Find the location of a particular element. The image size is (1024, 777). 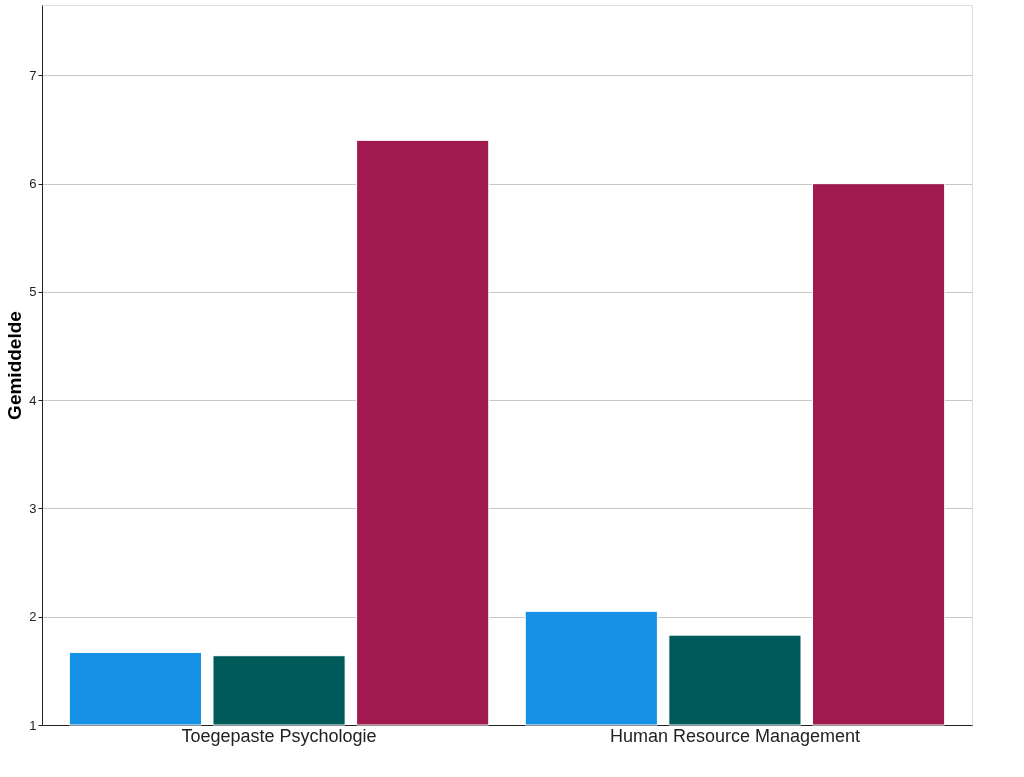

y-tick-label: 7 is located at coordinates (33, 75).